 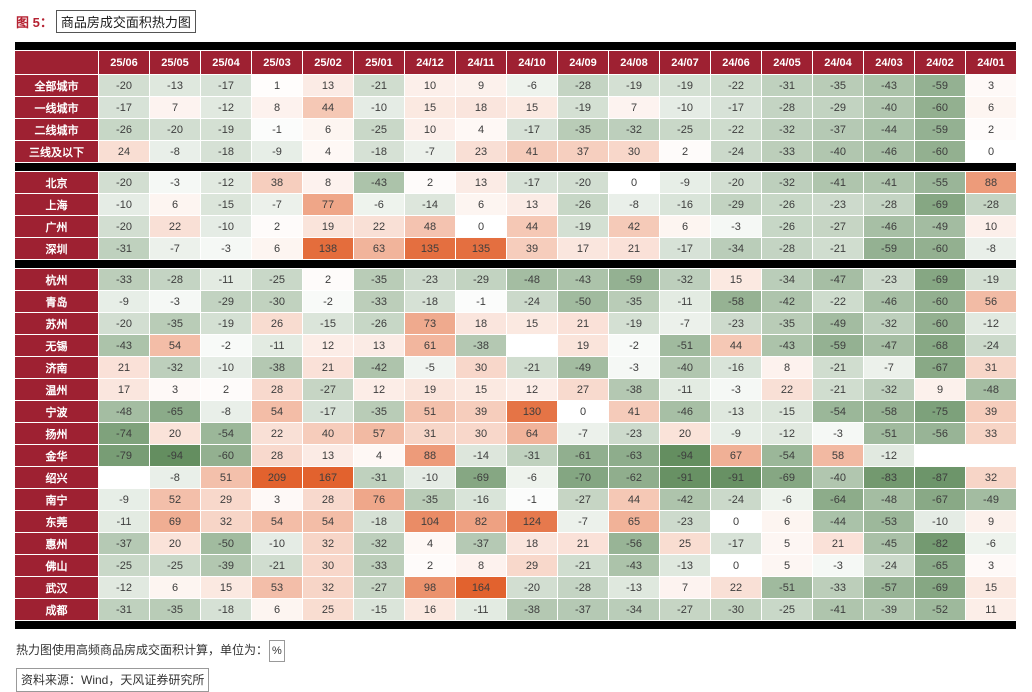 I want to click on row-label: 北京, so click(x=56, y=182).